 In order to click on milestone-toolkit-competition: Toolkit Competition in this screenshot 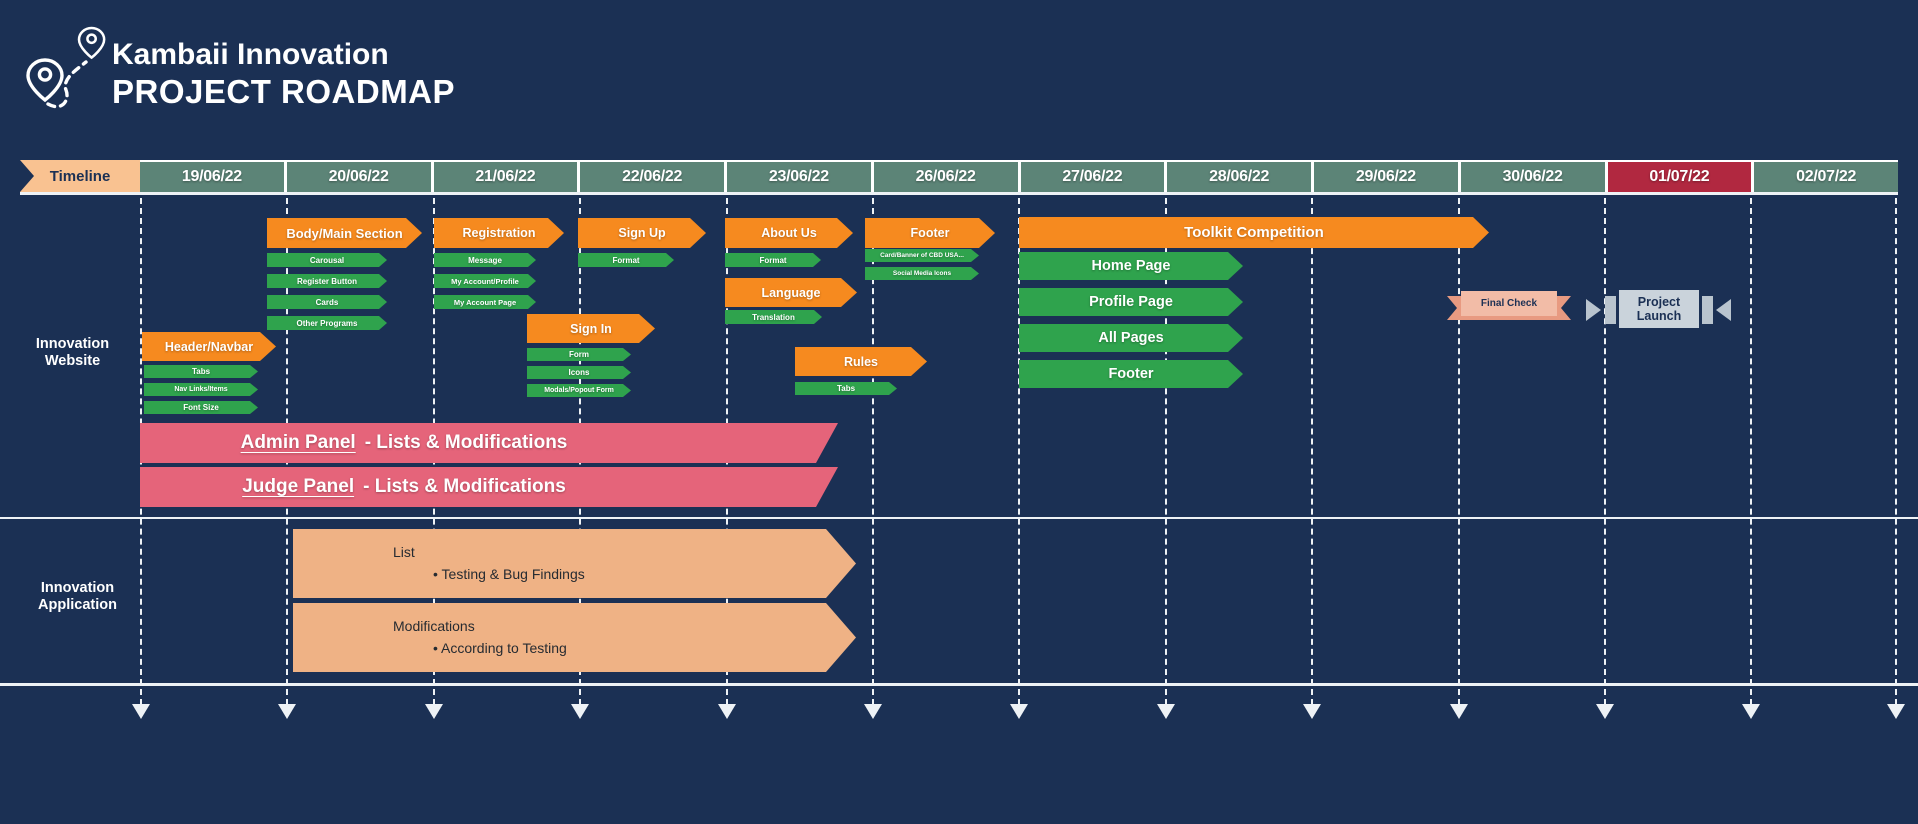, I will do `click(1254, 232)`.